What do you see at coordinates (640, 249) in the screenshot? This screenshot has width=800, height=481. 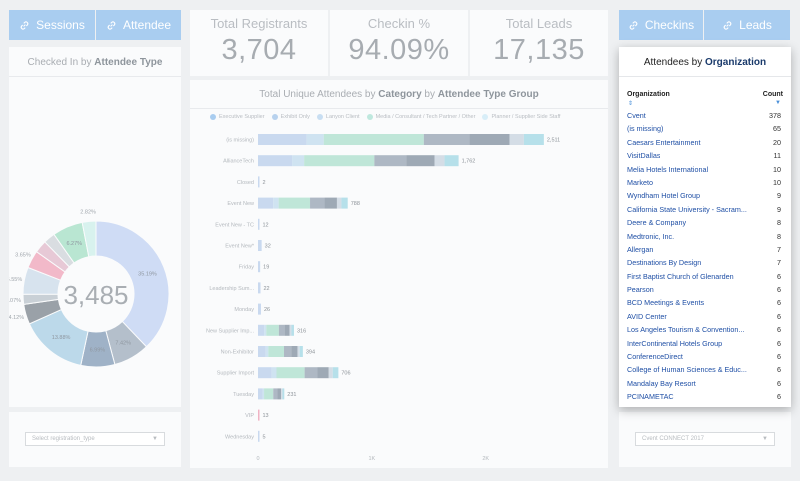 I see `org-name-link: Allergan` at bounding box center [640, 249].